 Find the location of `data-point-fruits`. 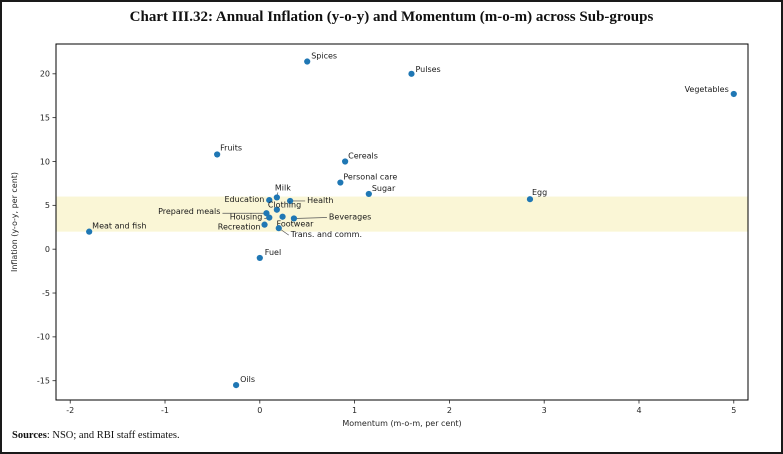

data-point-fruits is located at coordinates (217, 154).